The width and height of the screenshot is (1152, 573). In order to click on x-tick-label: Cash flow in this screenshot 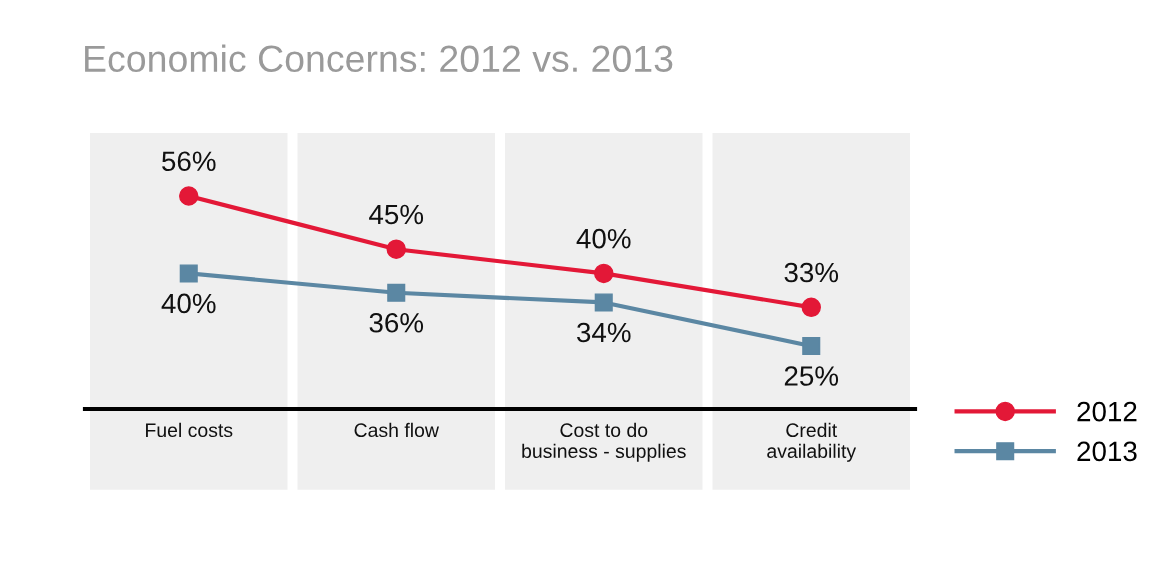, I will do `click(396, 430)`.